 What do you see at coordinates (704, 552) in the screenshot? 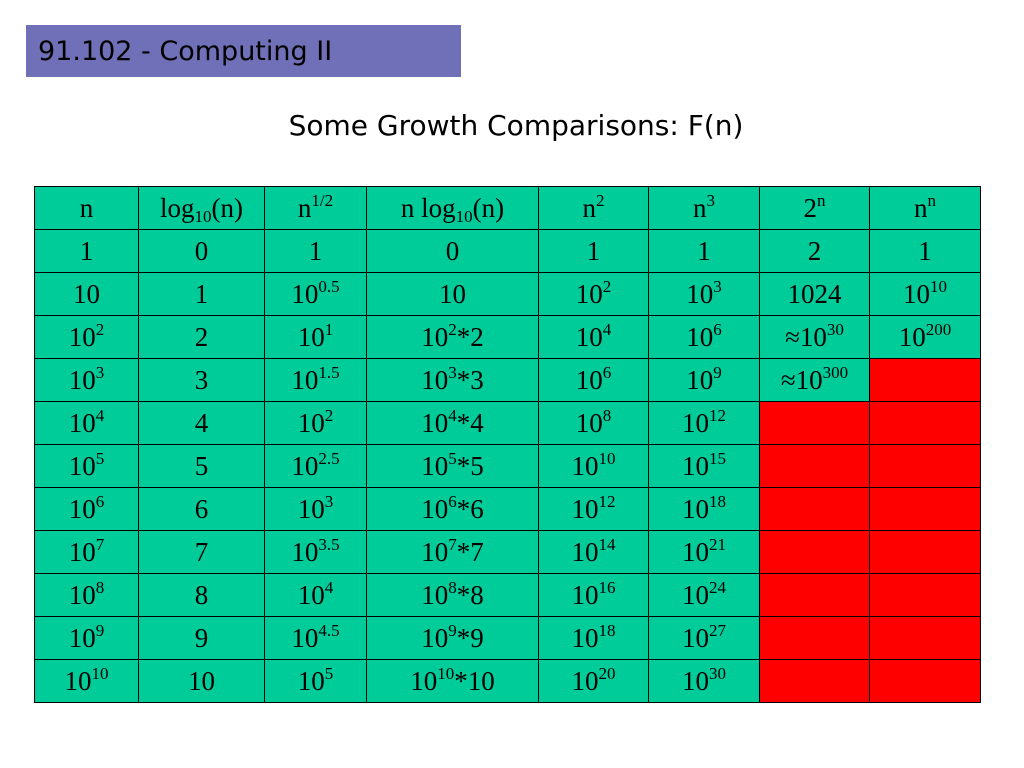
I see `table-cell: 1021` at bounding box center [704, 552].